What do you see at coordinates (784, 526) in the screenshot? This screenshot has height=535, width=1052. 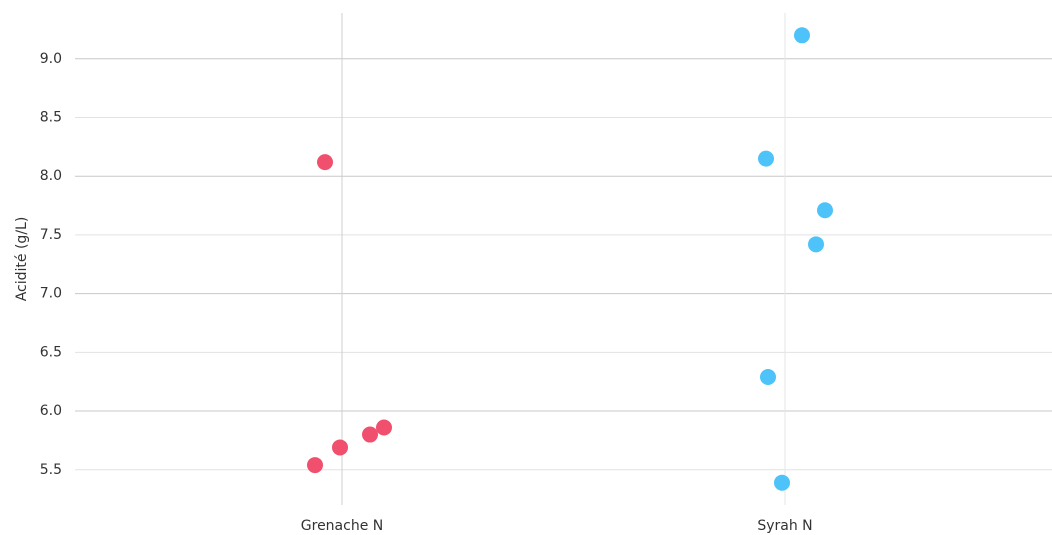 I see `x-tick-label: Syrah N` at bounding box center [784, 526].